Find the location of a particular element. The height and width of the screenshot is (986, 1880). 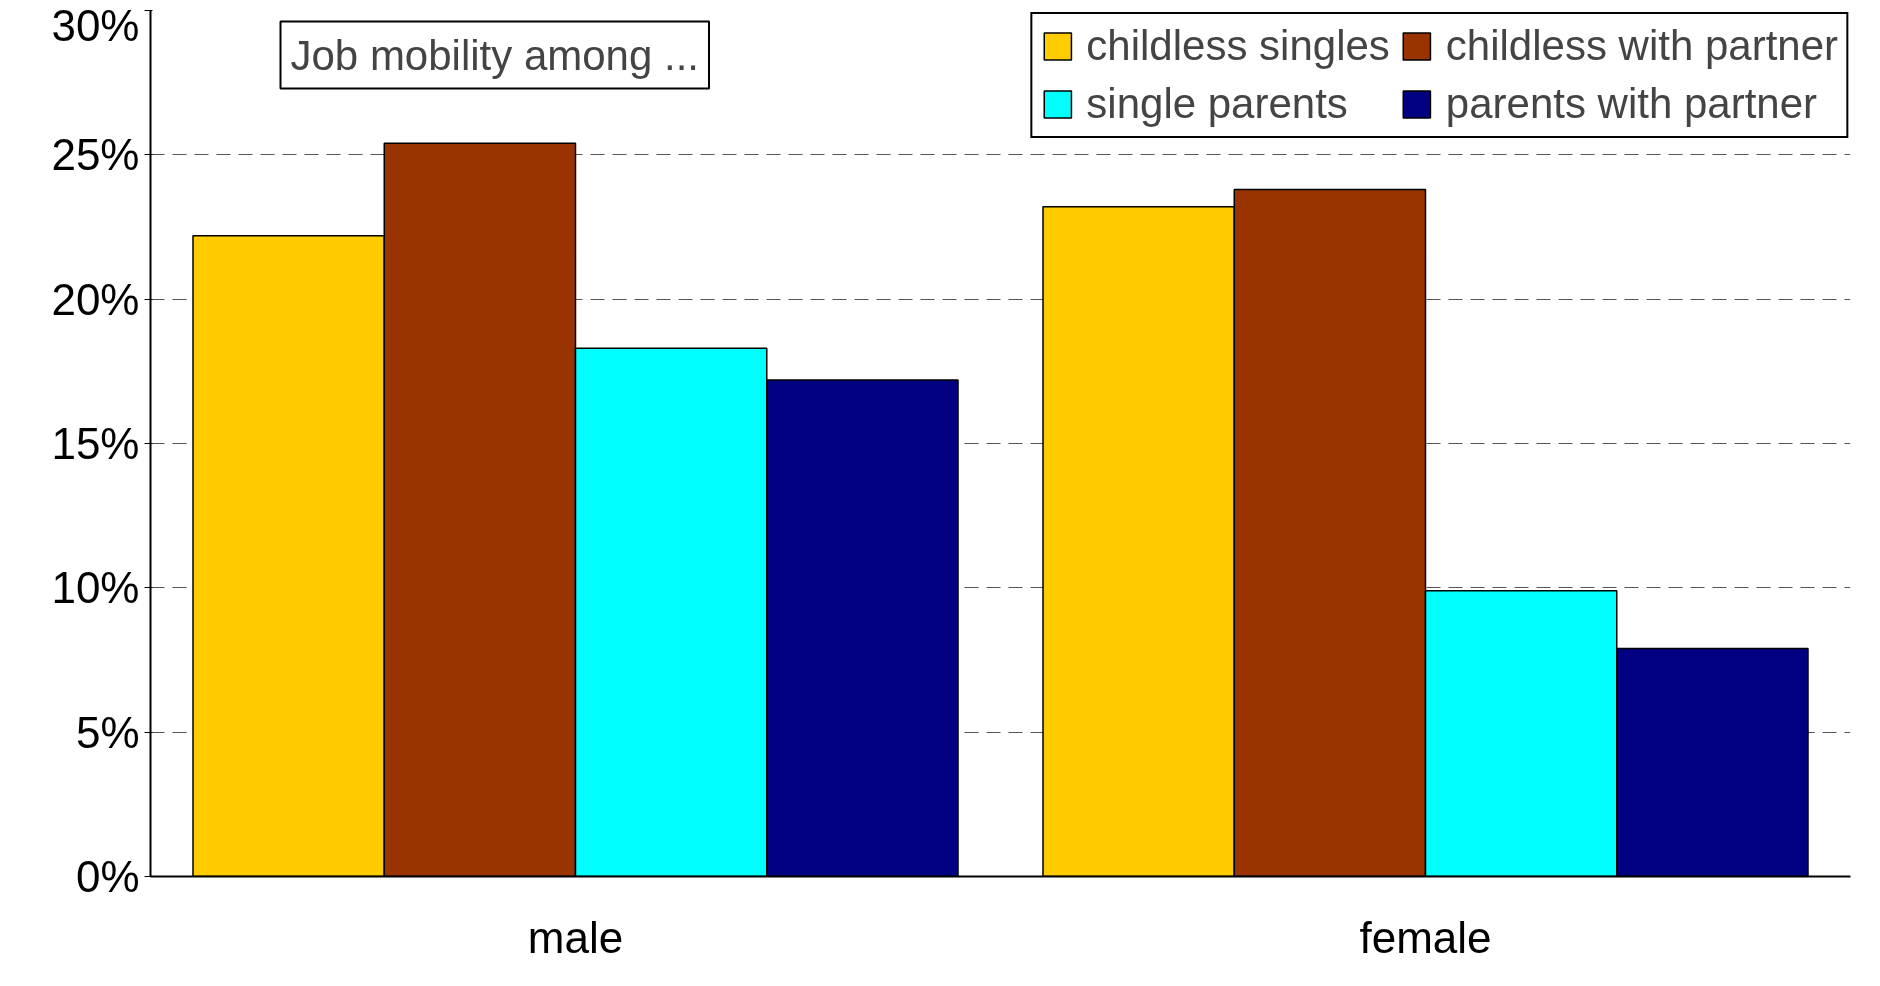

y-tick-label: 30% is located at coordinates (95, 25).